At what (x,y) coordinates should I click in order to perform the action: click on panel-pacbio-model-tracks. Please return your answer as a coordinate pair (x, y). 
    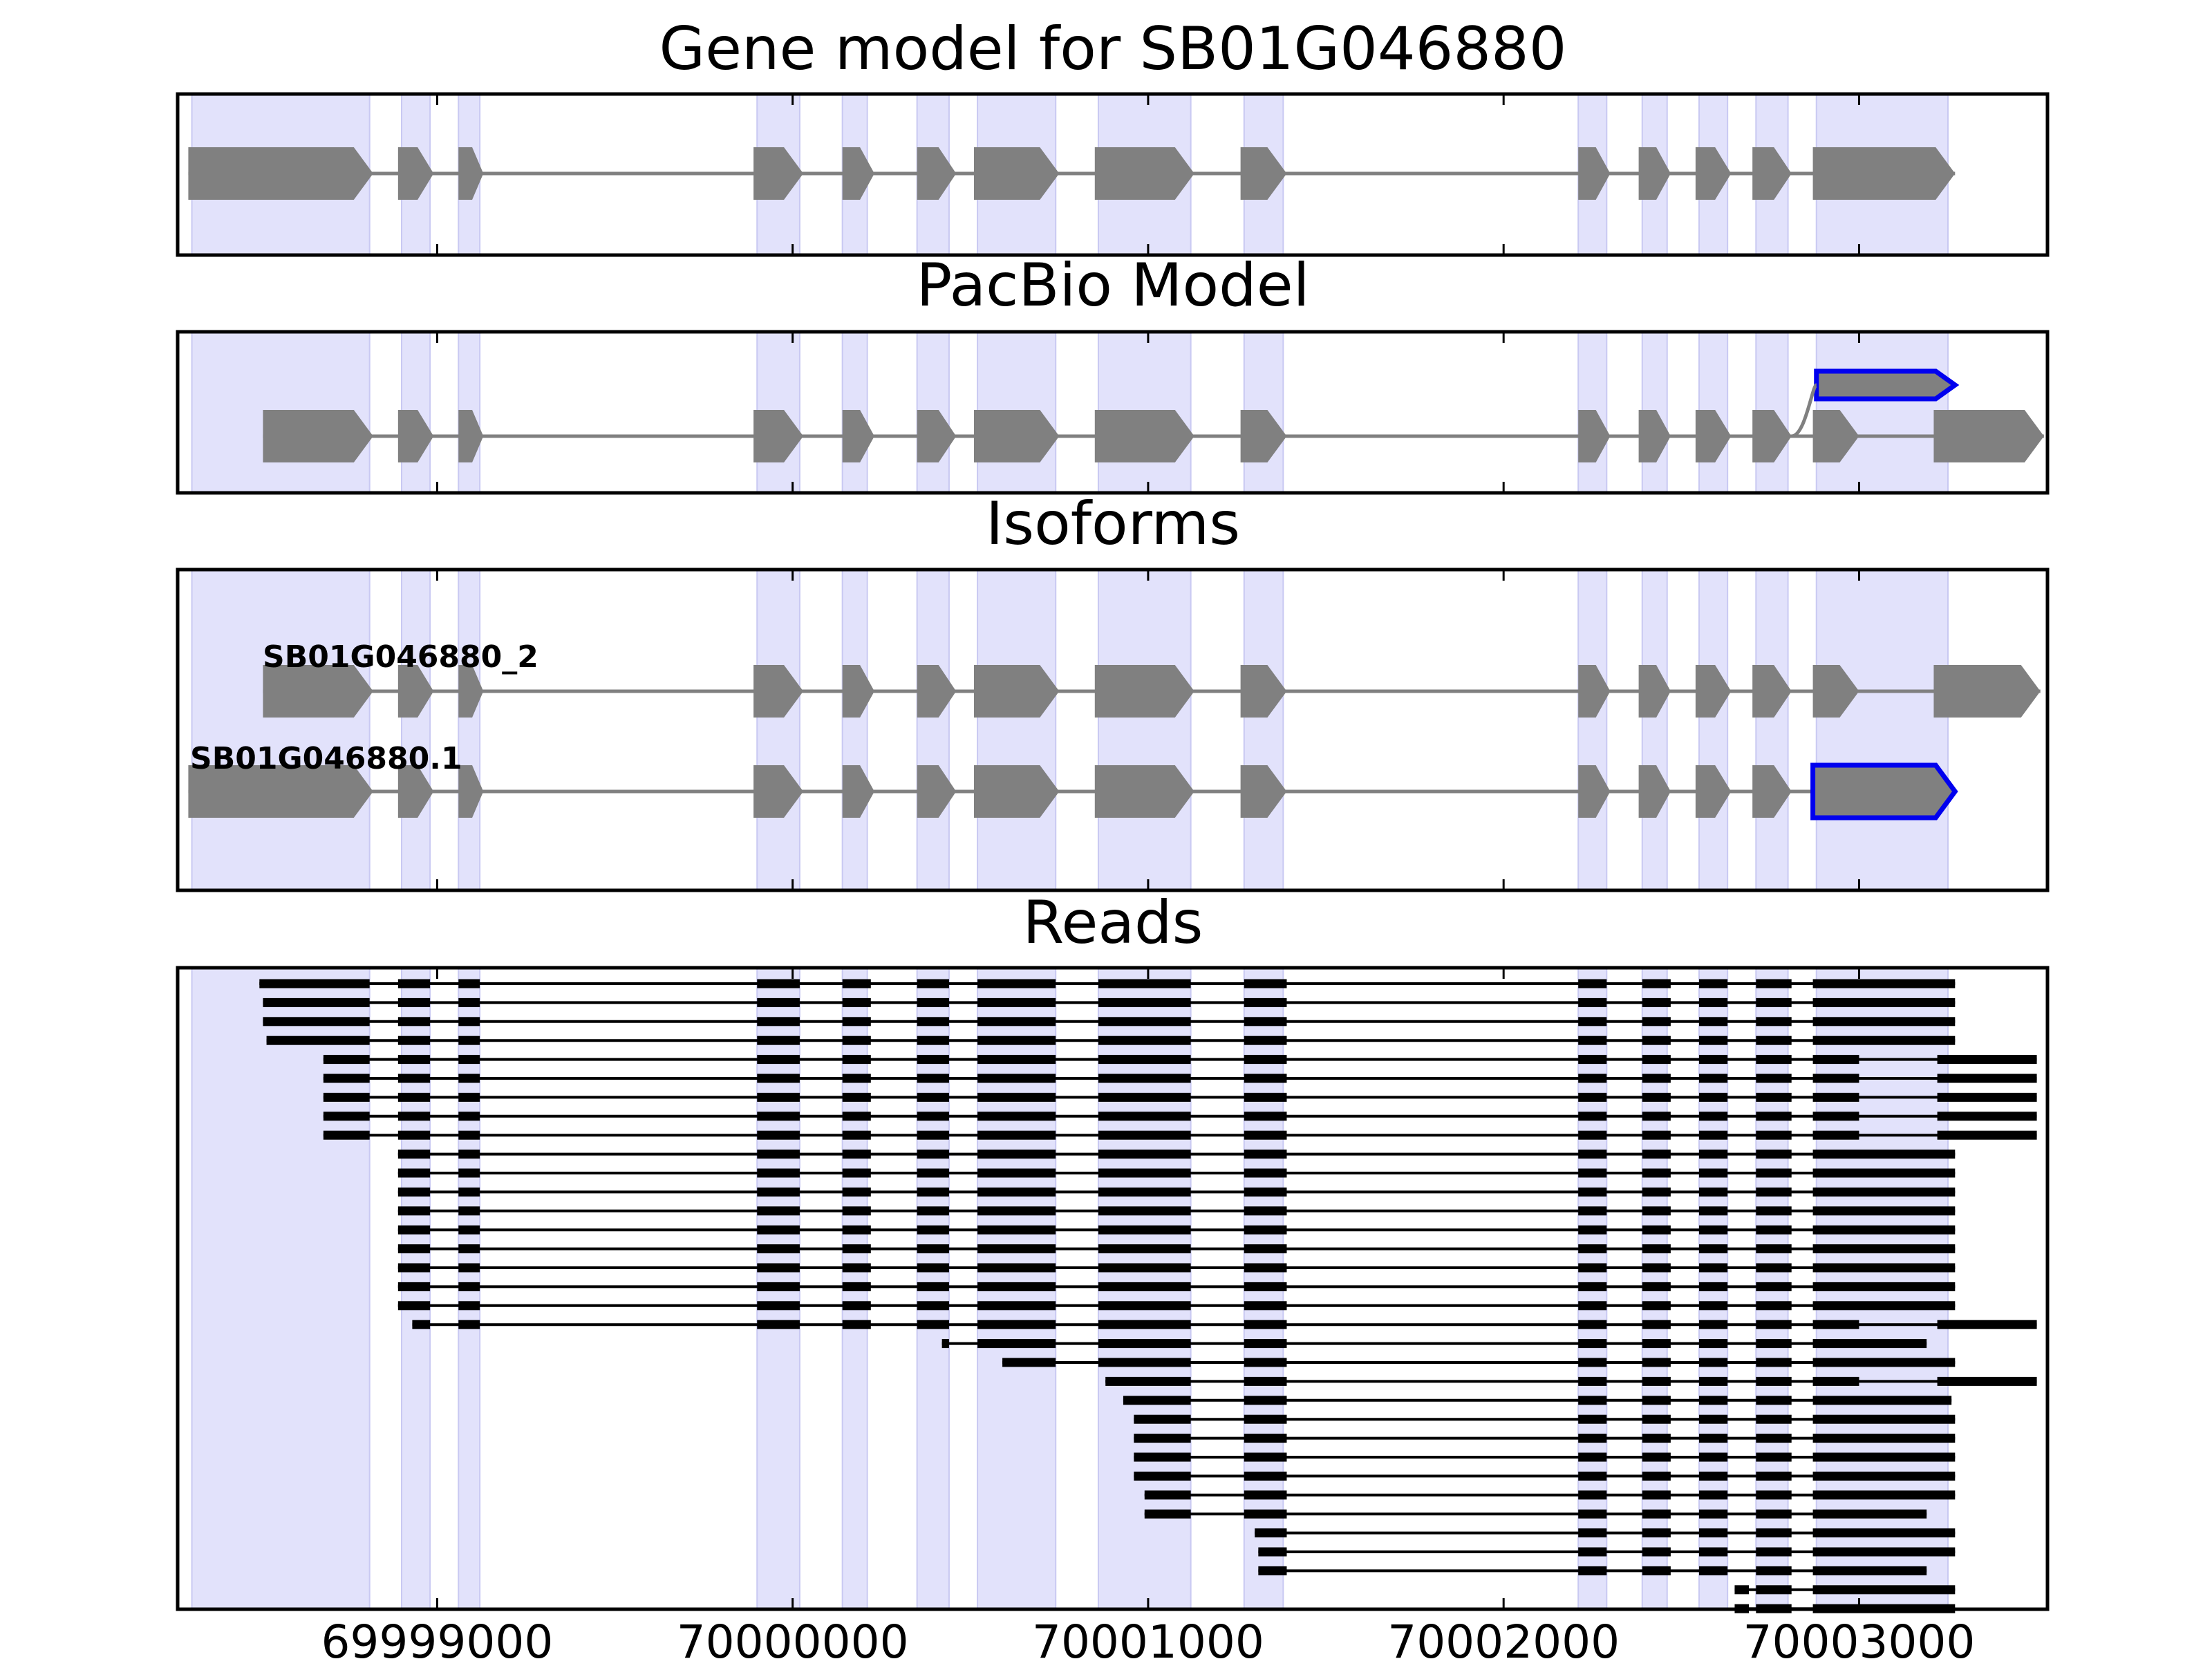
    Looking at the image, I should click on (1153, 415).